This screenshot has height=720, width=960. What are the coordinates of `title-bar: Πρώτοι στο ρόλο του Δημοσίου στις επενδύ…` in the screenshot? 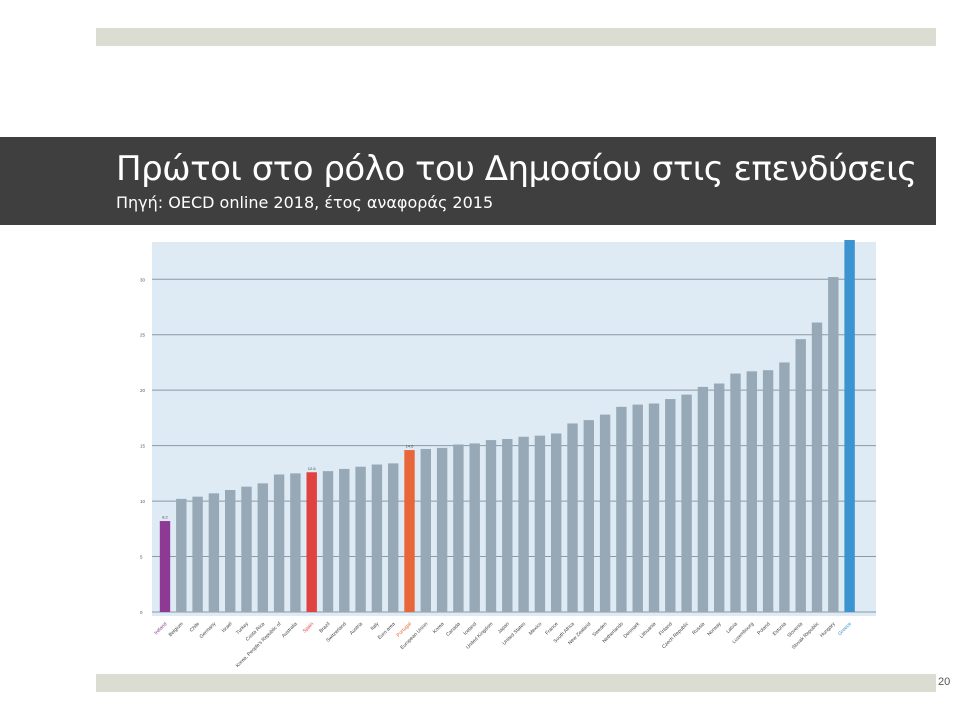 It's located at (468, 181).